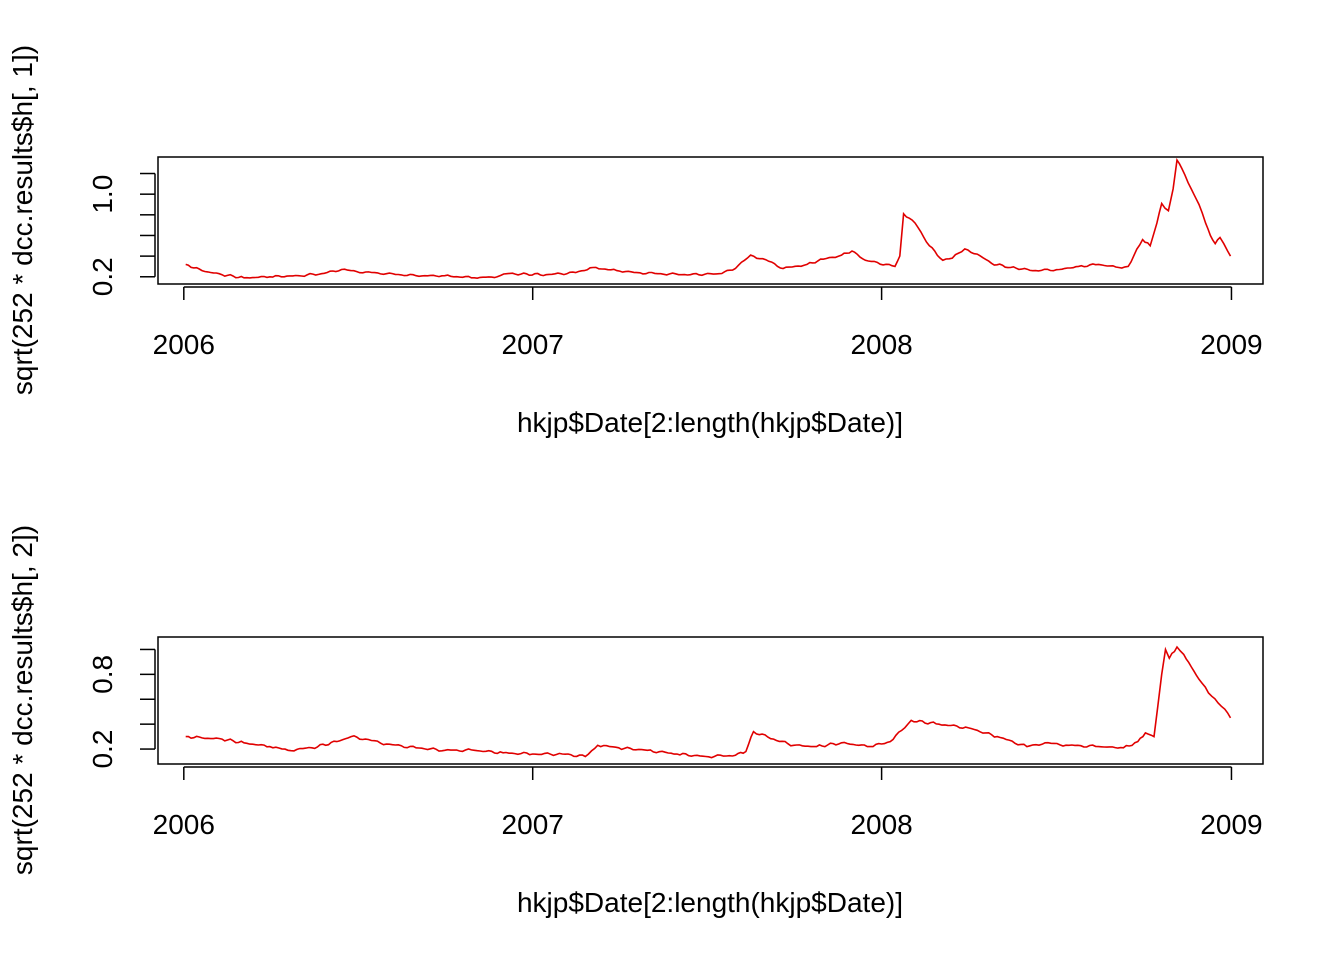 The image size is (1344, 960). What do you see at coordinates (22, 700) in the screenshot?
I see `y-axis-title: sqrt(252 * dcc.results$h[, 2])` at bounding box center [22, 700].